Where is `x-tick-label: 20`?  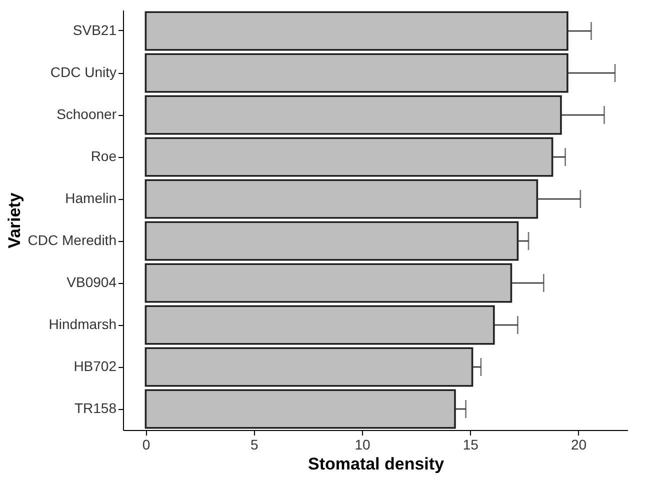 x-tick-label: 20 is located at coordinates (578, 444).